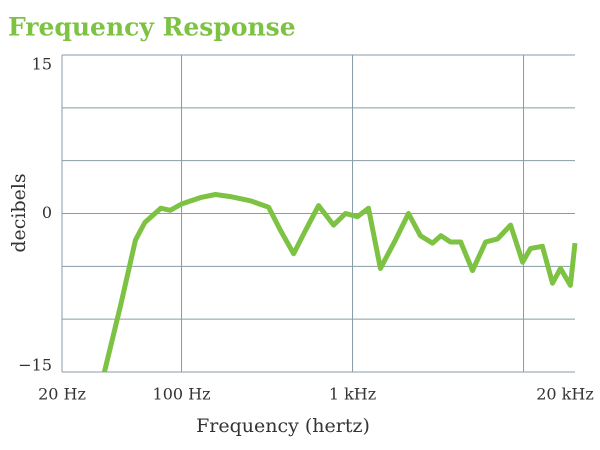  Describe the element at coordinates (19, 212) in the screenshot. I see `y-axis-label: decibels` at that location.